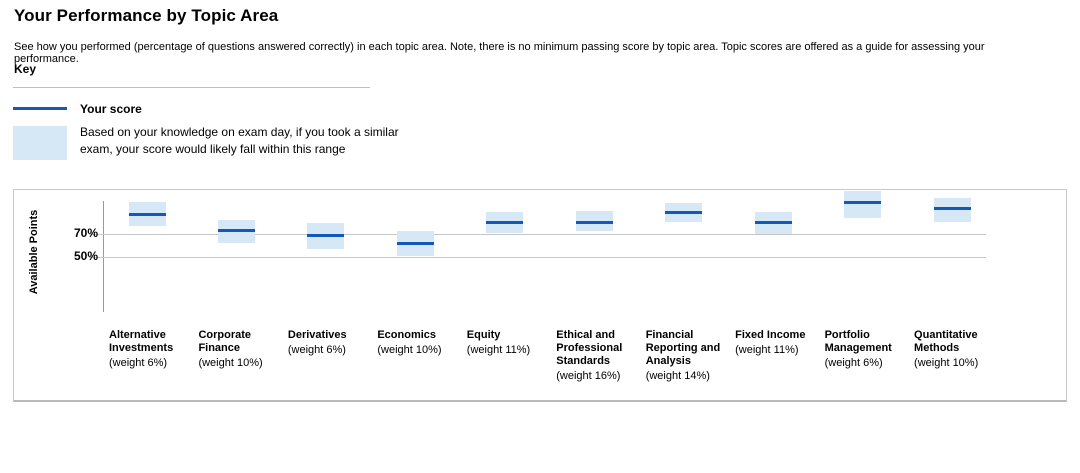 The image size is (1080, 473). I want to click on y-tick-label: 70%, so click(85, 233).